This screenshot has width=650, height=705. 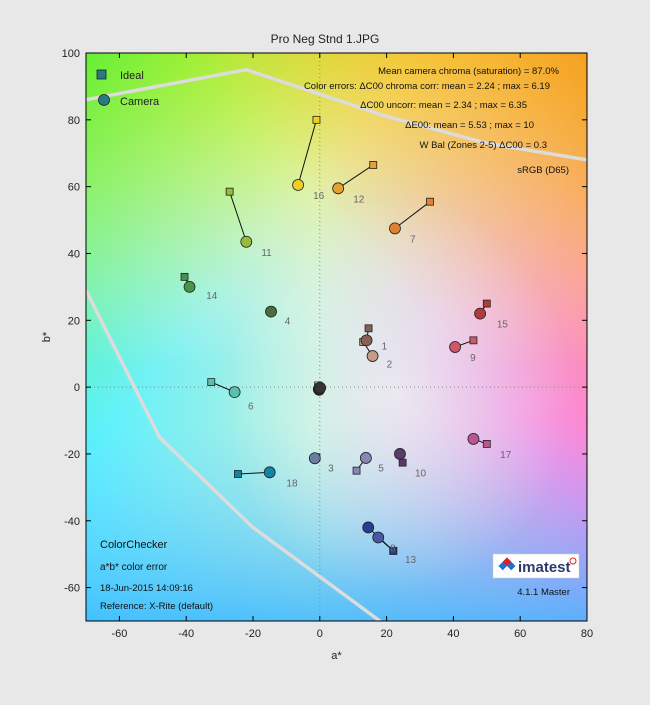 What do you see at coordinates (443, 105) in the screenshot?
I see `annotation-line-3: ΔC00 uncorr: mean = 2.34 ; max = 6.35` at bounding box center [443, 105].